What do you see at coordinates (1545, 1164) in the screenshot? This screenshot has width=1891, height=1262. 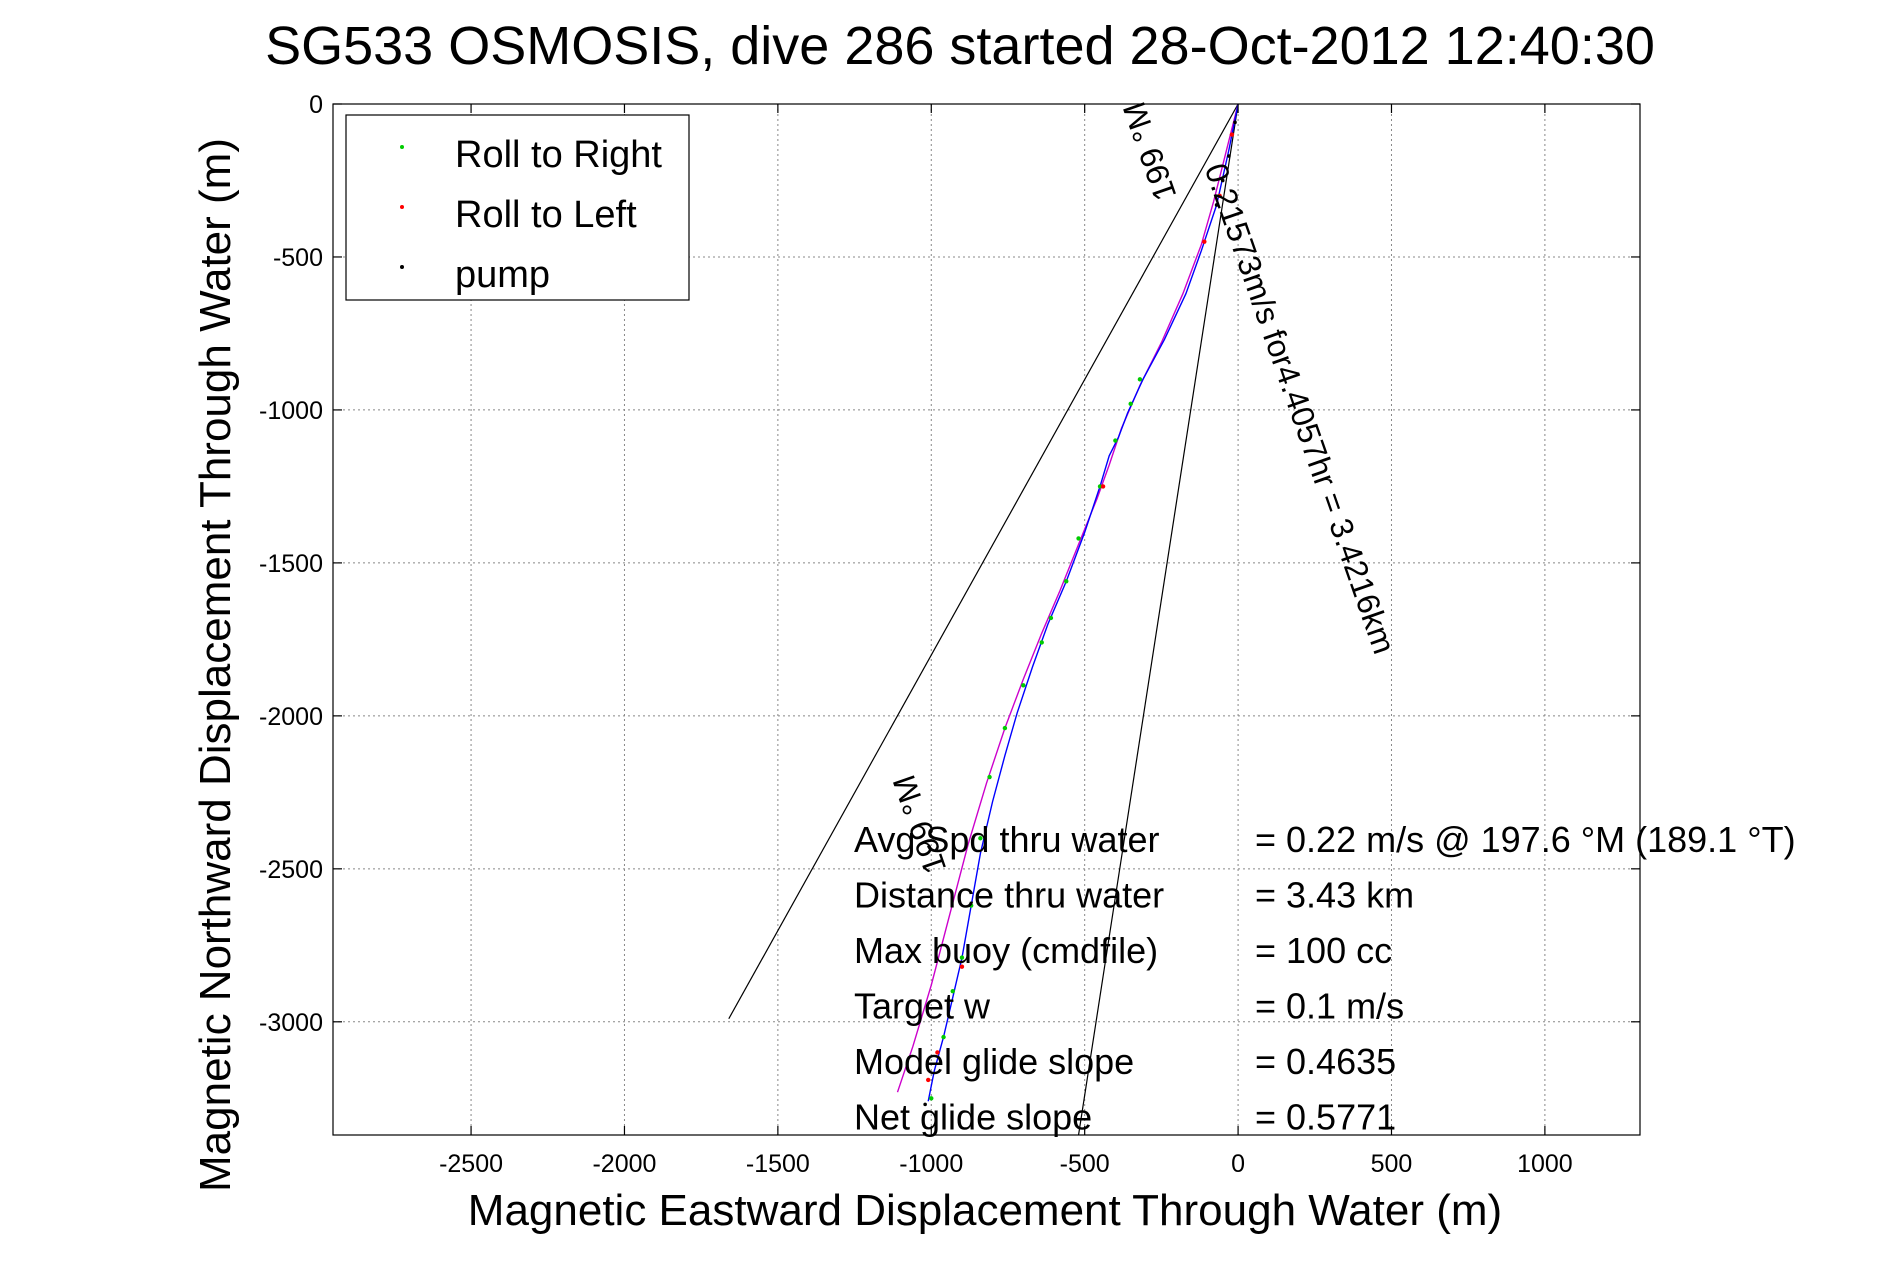 I see `x-tick-label: 1000` at bounding box center [1545, 1164].